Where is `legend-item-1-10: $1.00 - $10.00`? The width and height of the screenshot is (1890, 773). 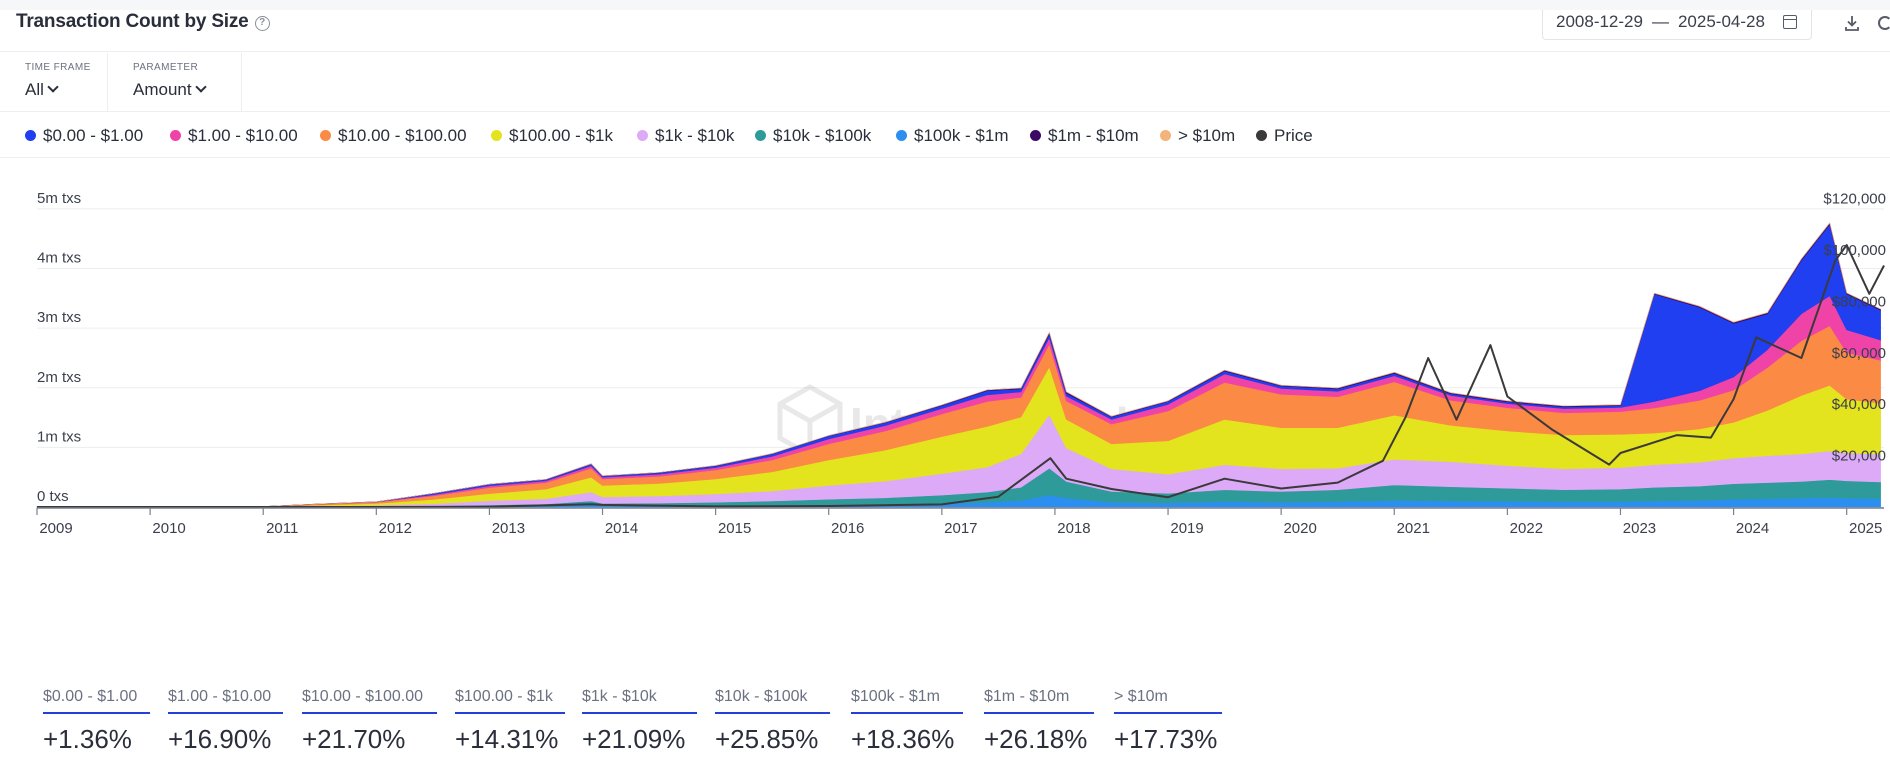 legend-item-1-10: $1.00 - $10.00 is located at coordinates (234, 136).